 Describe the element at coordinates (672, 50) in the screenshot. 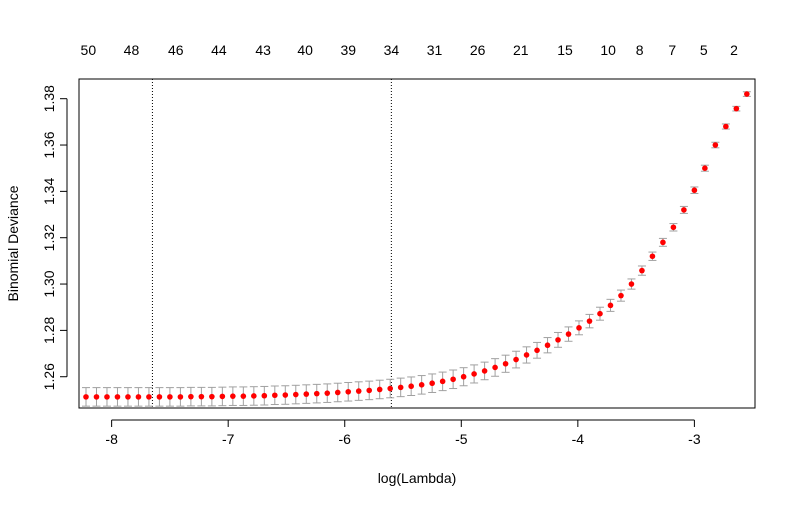

I see `top-axis-label: 7` at that location.